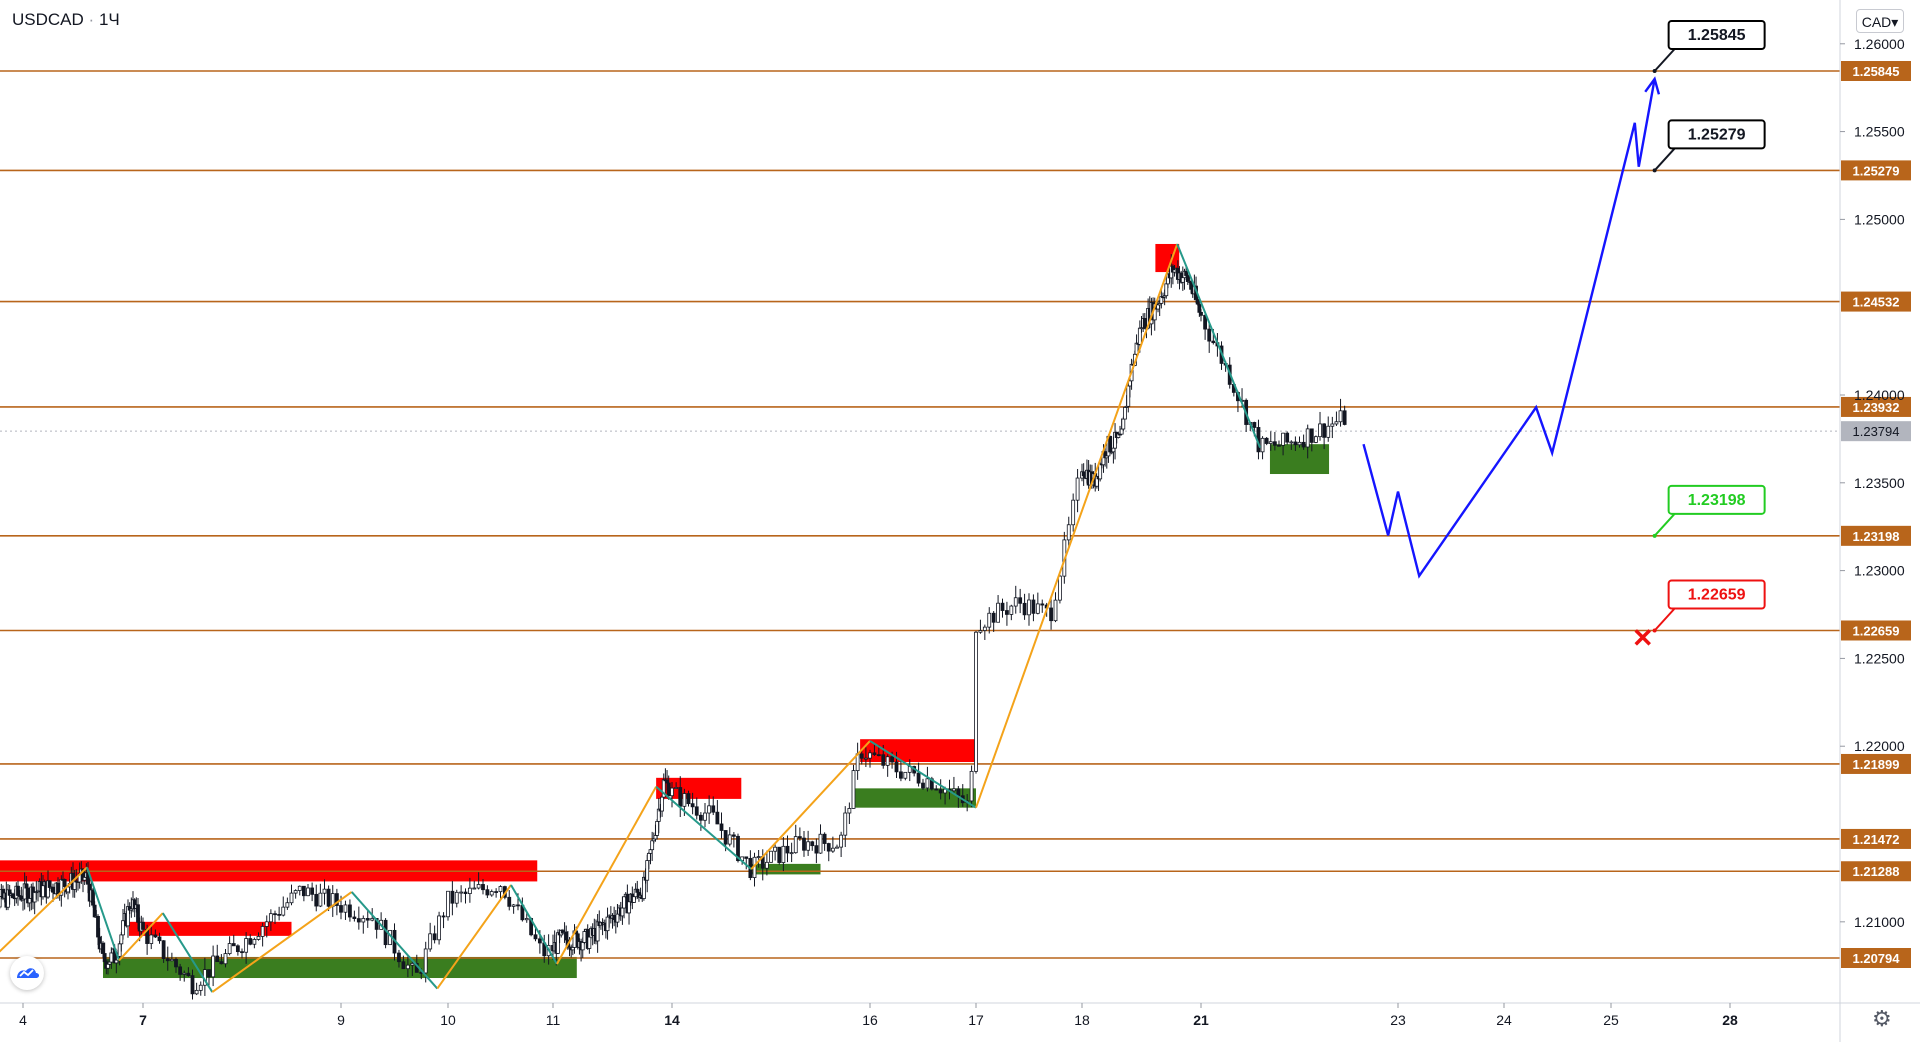  I want to click on level-badge, so click(1876, 71).